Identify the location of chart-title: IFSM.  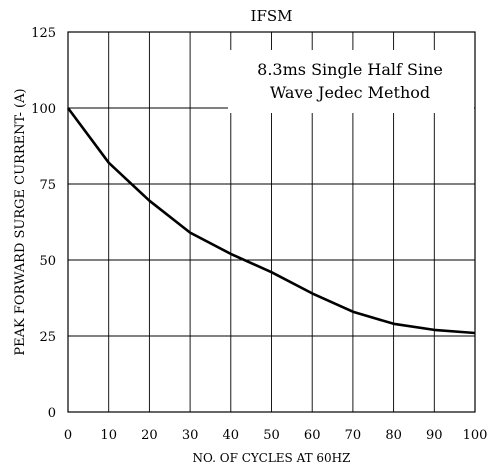
(272, 16).